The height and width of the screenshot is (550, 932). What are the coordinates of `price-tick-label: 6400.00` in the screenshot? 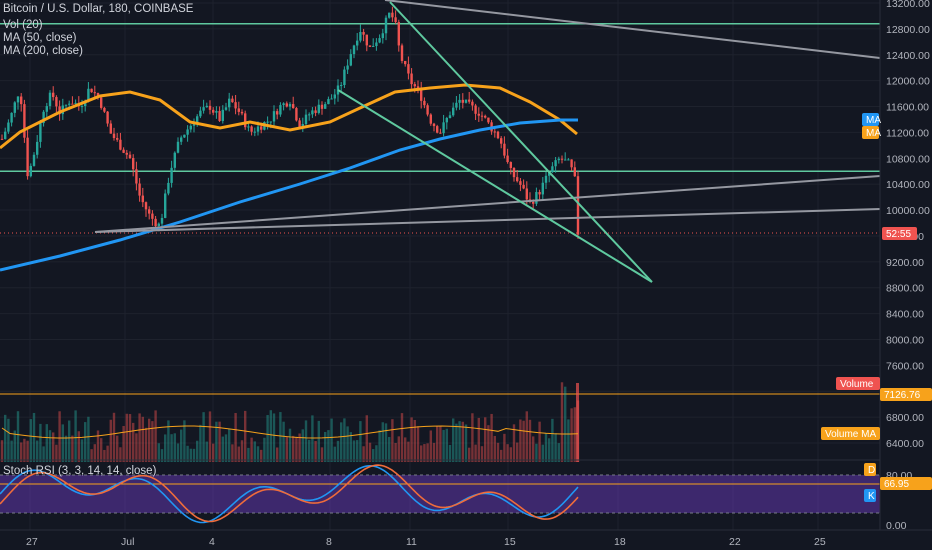 It's located at (905, 444).